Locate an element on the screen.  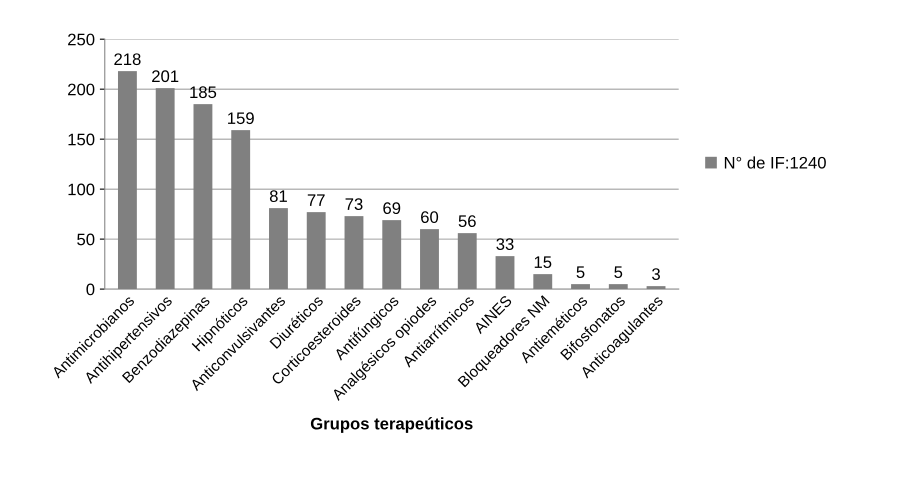
data-label: 60 is located at coordinates (429, 217).